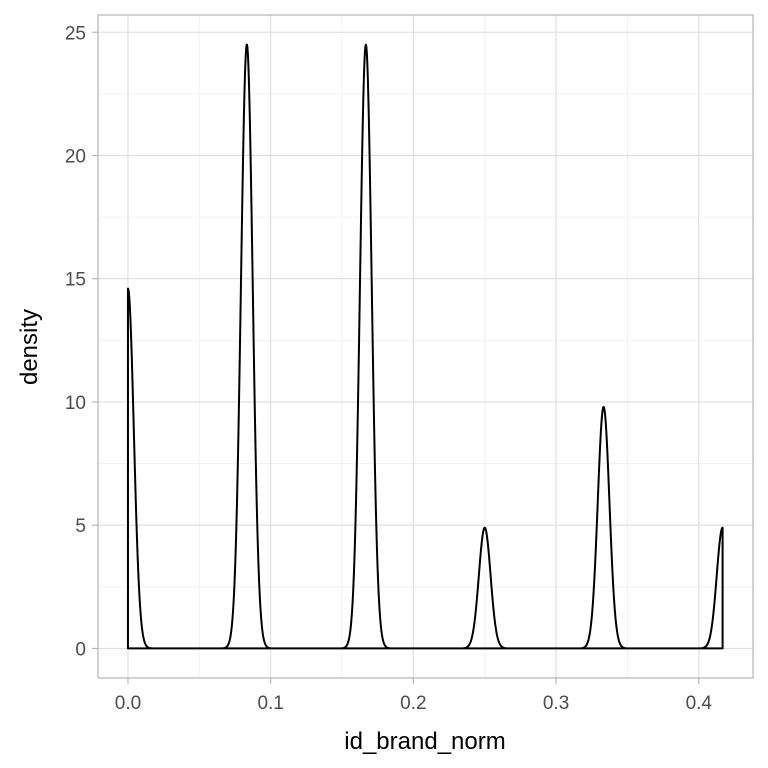 This screenshot has height=768, width=768. I want to click on y-tick-label: 5, so click(80, 526).